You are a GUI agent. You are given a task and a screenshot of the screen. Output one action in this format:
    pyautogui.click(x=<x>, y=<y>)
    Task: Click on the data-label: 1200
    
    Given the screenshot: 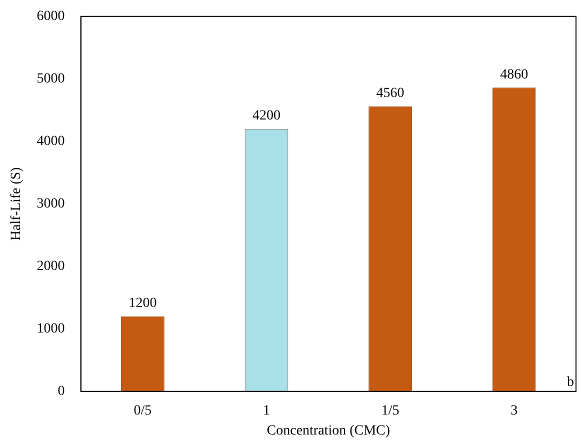 What is the action you would take?
    pyautogui.click(x=142, y=304)
    